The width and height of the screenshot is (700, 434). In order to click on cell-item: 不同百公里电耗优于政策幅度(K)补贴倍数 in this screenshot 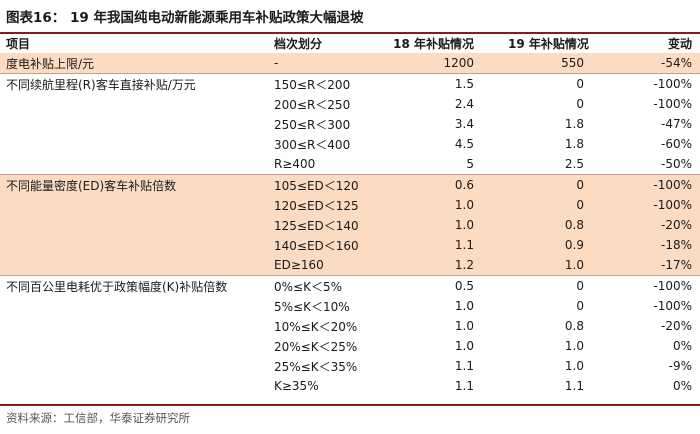, I will do `click(136, 285)`.